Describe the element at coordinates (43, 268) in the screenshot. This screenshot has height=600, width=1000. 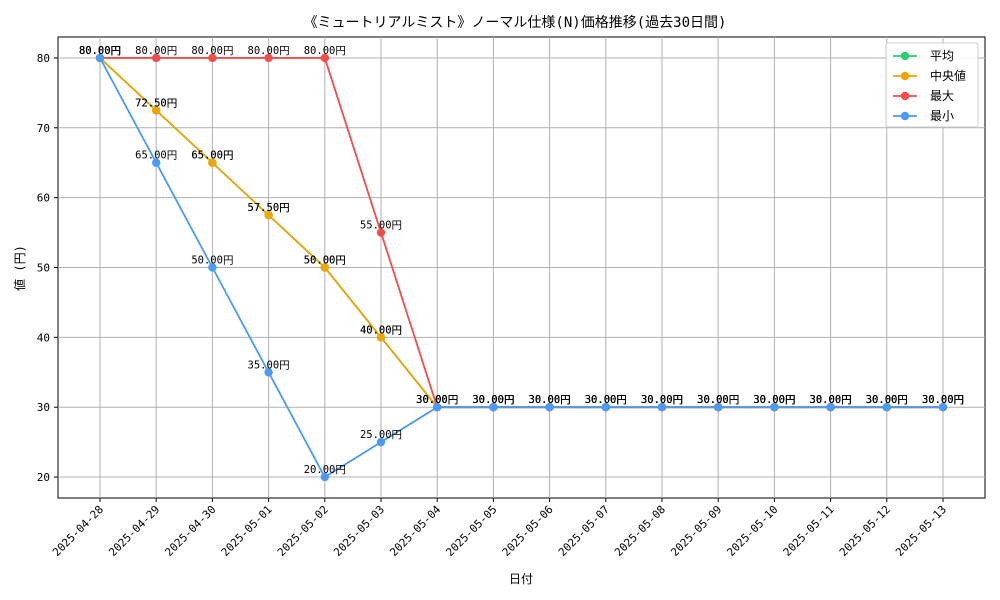
I see `y-tick-label: 50` at that location.